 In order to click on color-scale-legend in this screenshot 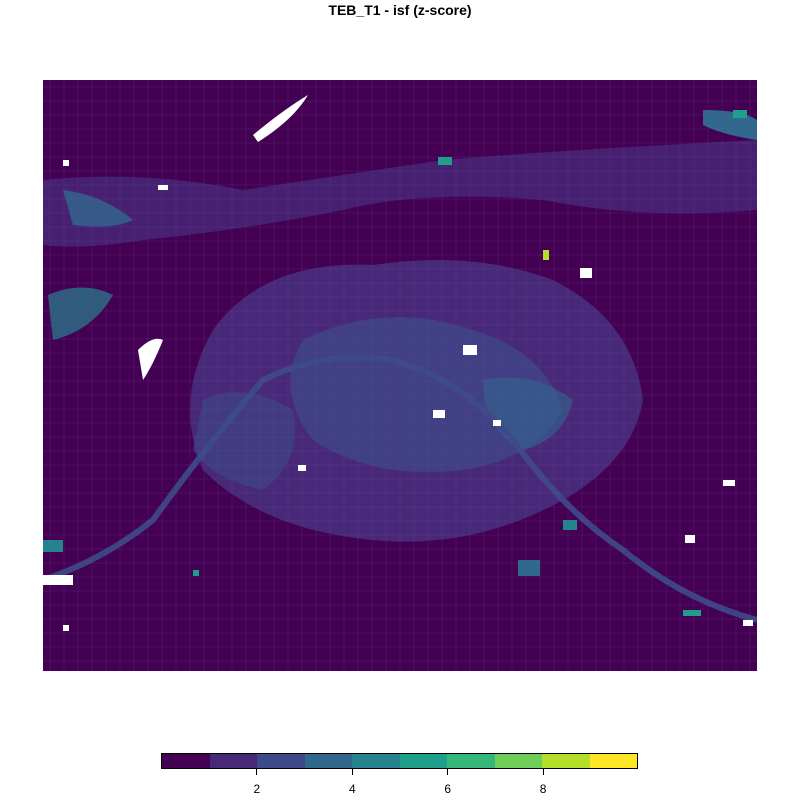, I will do `click(399, 761)`.